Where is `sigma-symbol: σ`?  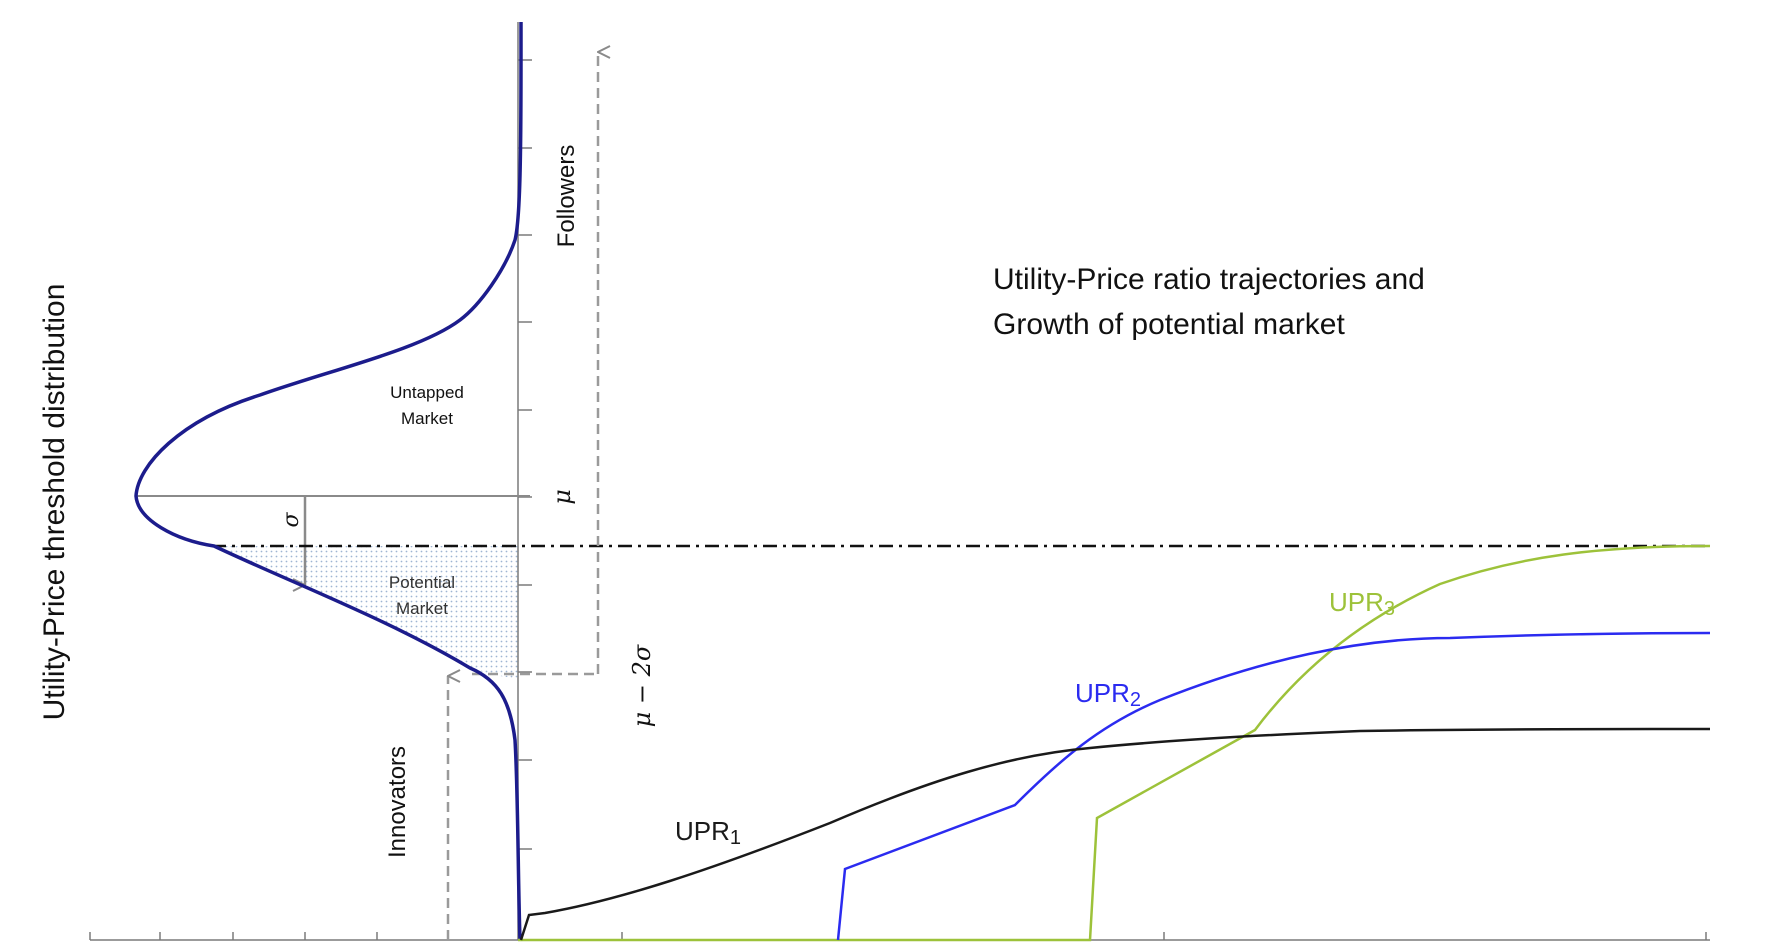
sigma-symbol: σ is located at coordinates (291, 520).